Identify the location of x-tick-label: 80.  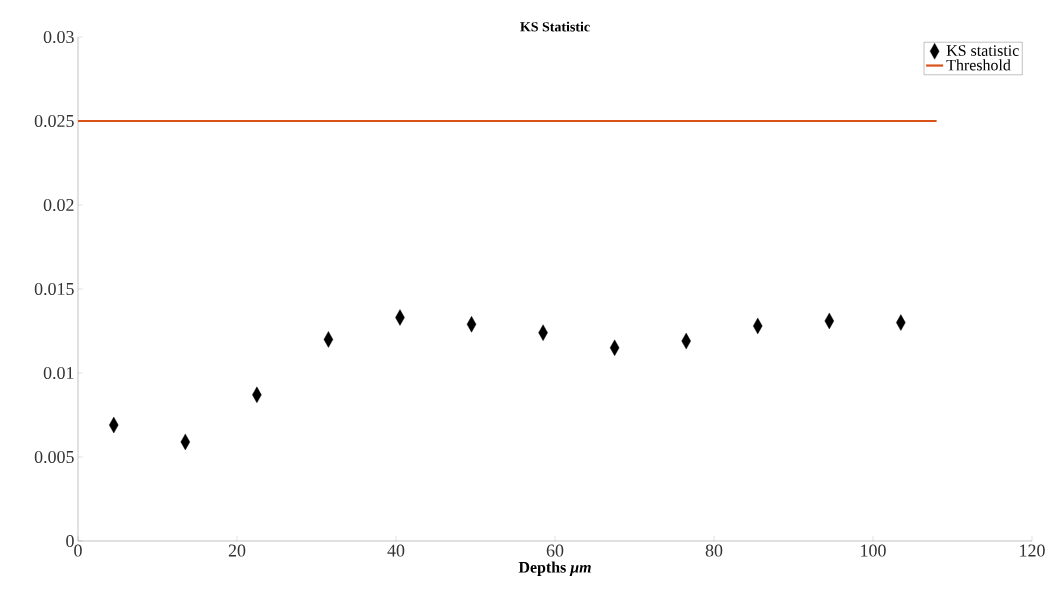
(714, 550).